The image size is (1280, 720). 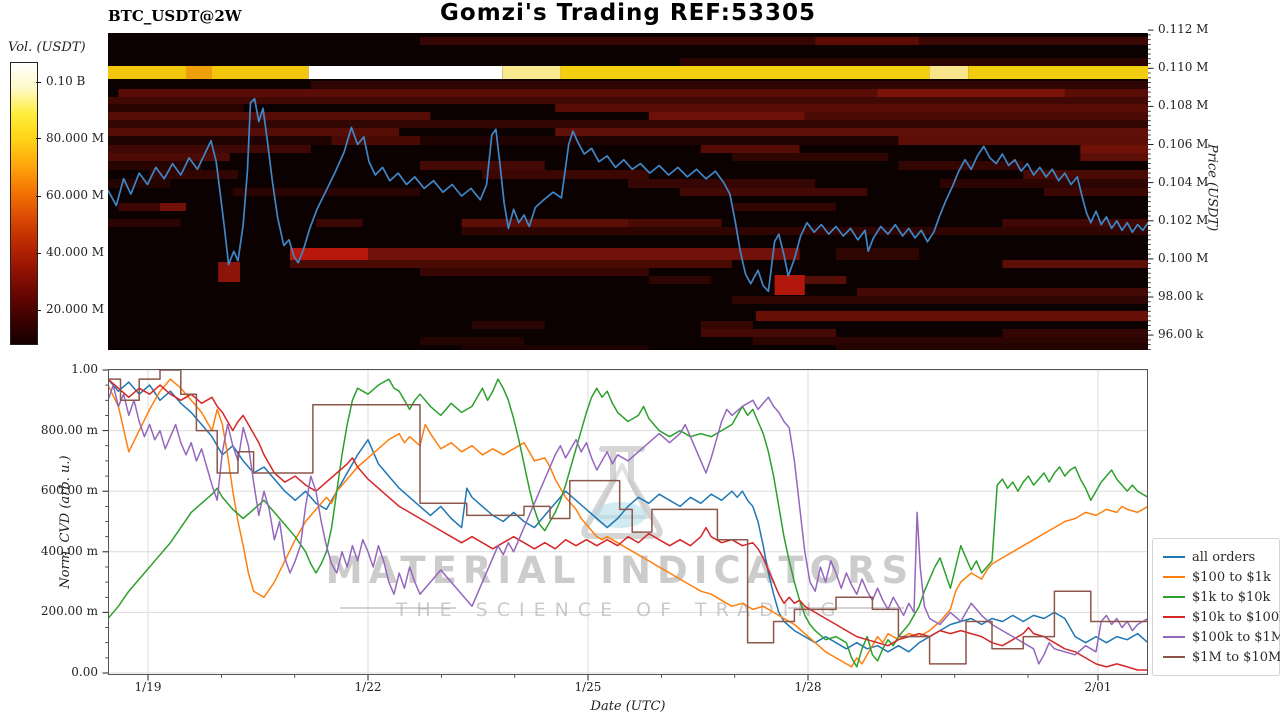 What do you see at coordinates (175, 16) in the screenshot?
I see `symbol-label: BTC_USDT@2W` at bounding box center [175, 16].